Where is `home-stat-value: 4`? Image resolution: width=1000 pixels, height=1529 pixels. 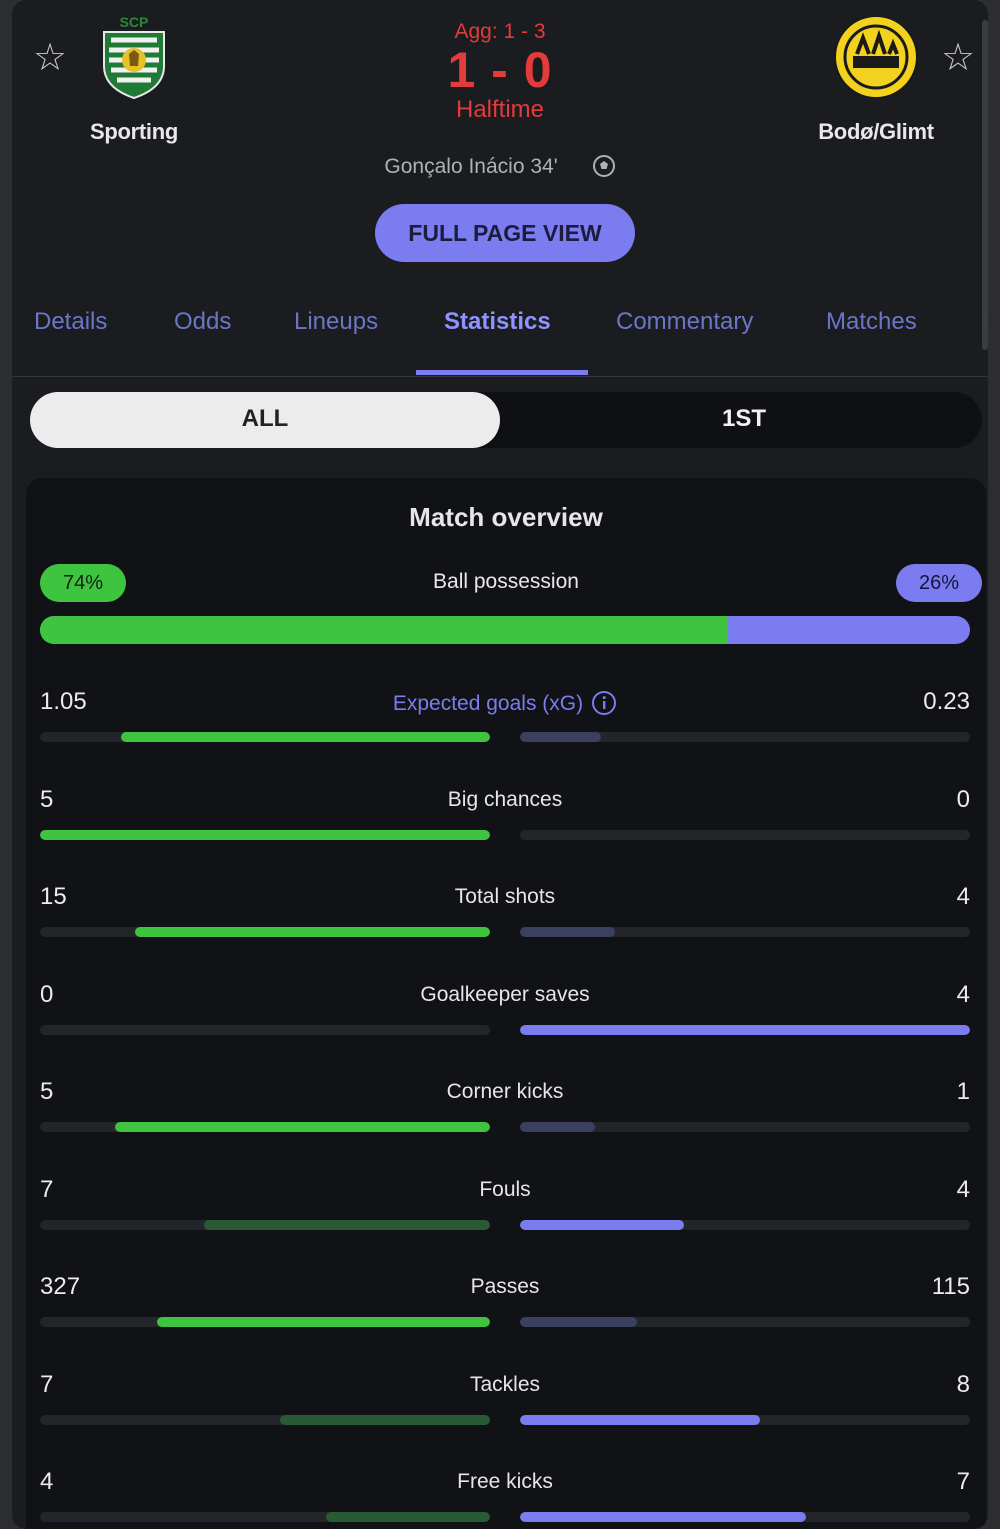
home-stat-value: 4 is located at coordinates (47, 1481).